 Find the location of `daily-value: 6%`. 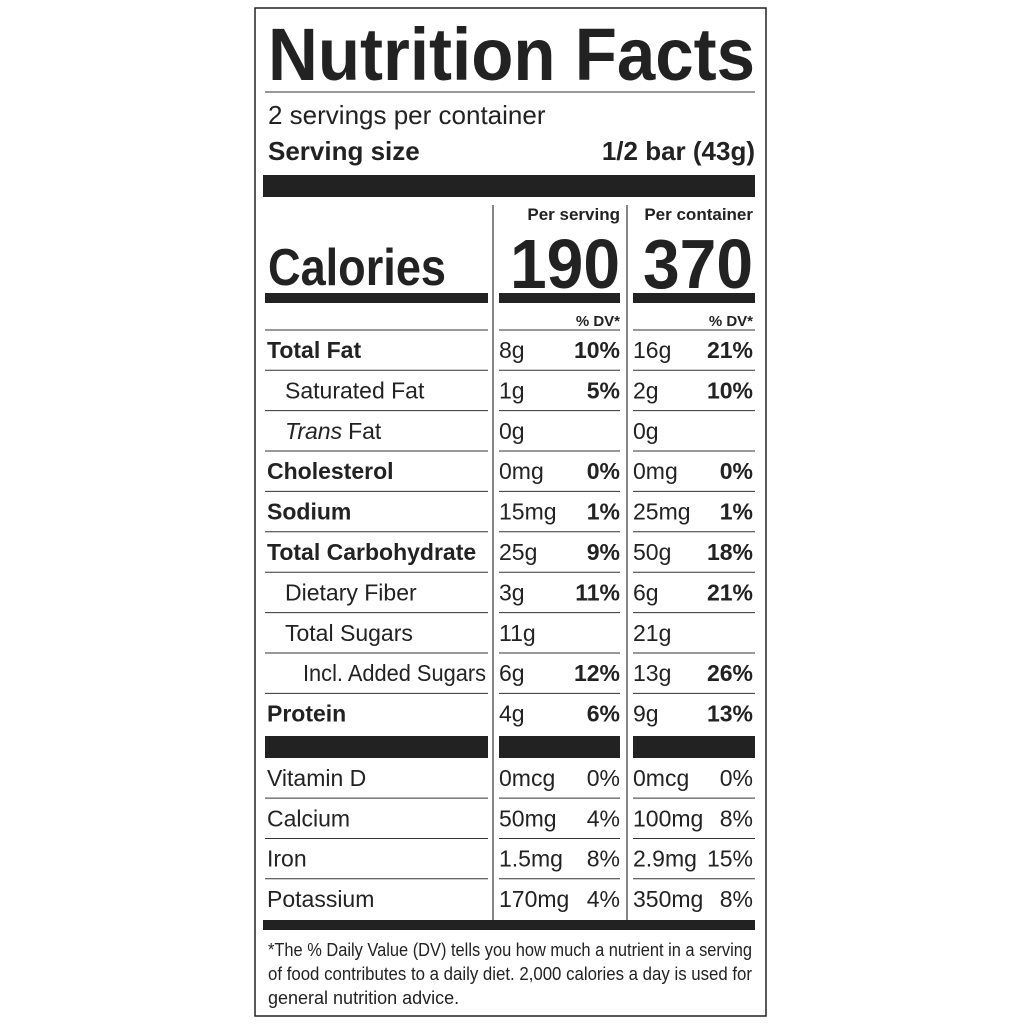

daily-value: 6% is located at coordinates (603, 714).